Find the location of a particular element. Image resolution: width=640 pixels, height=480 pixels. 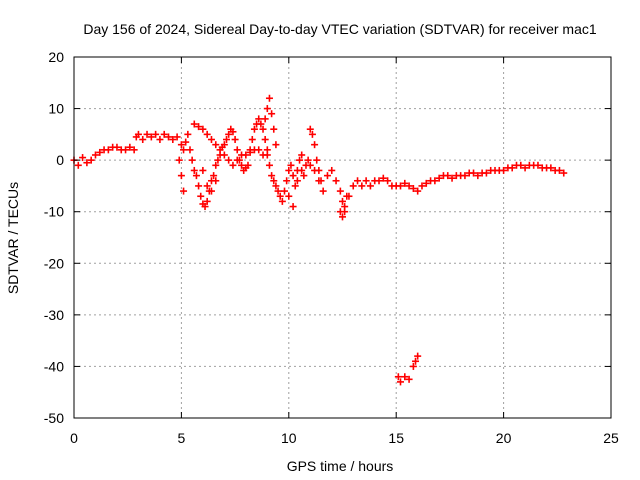

y-tick-label: -50 is located at coordinates (54, 418).